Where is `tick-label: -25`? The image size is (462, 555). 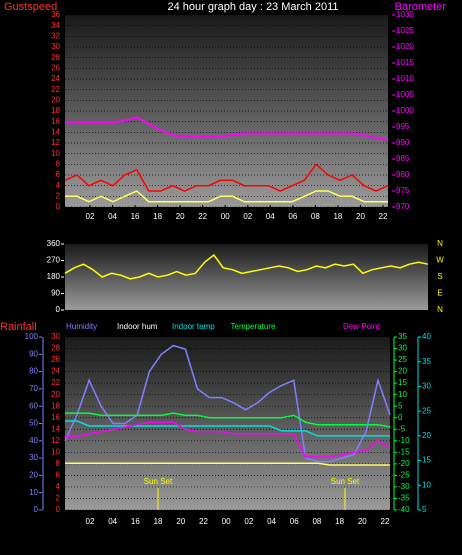 tick-label: -25 is located at coordinates (404, 475).